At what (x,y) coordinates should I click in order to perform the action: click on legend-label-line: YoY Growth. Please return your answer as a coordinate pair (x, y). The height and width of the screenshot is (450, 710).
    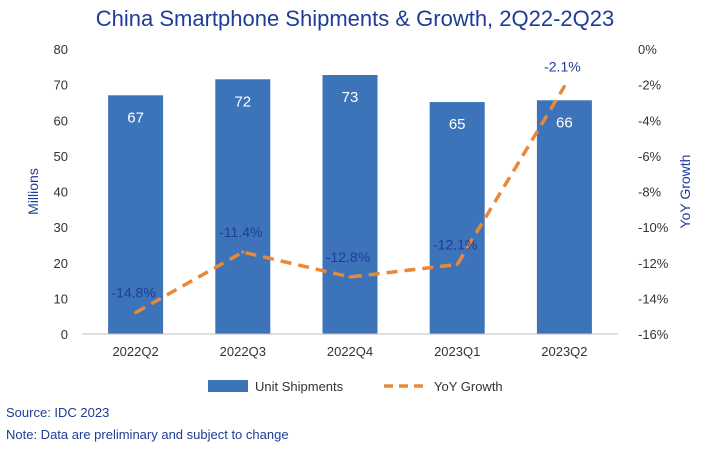
    Looking at the image, I should click on (468, 386).